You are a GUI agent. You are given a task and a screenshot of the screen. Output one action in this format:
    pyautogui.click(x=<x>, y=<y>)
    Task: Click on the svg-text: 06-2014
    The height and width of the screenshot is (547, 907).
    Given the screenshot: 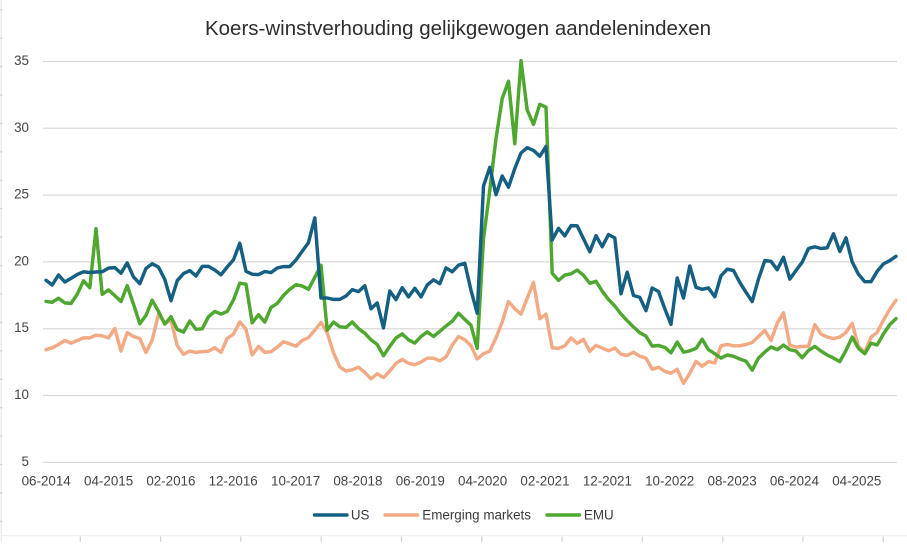 What is the action you would take?
    pyautogui.click(x=47, y=480)
    